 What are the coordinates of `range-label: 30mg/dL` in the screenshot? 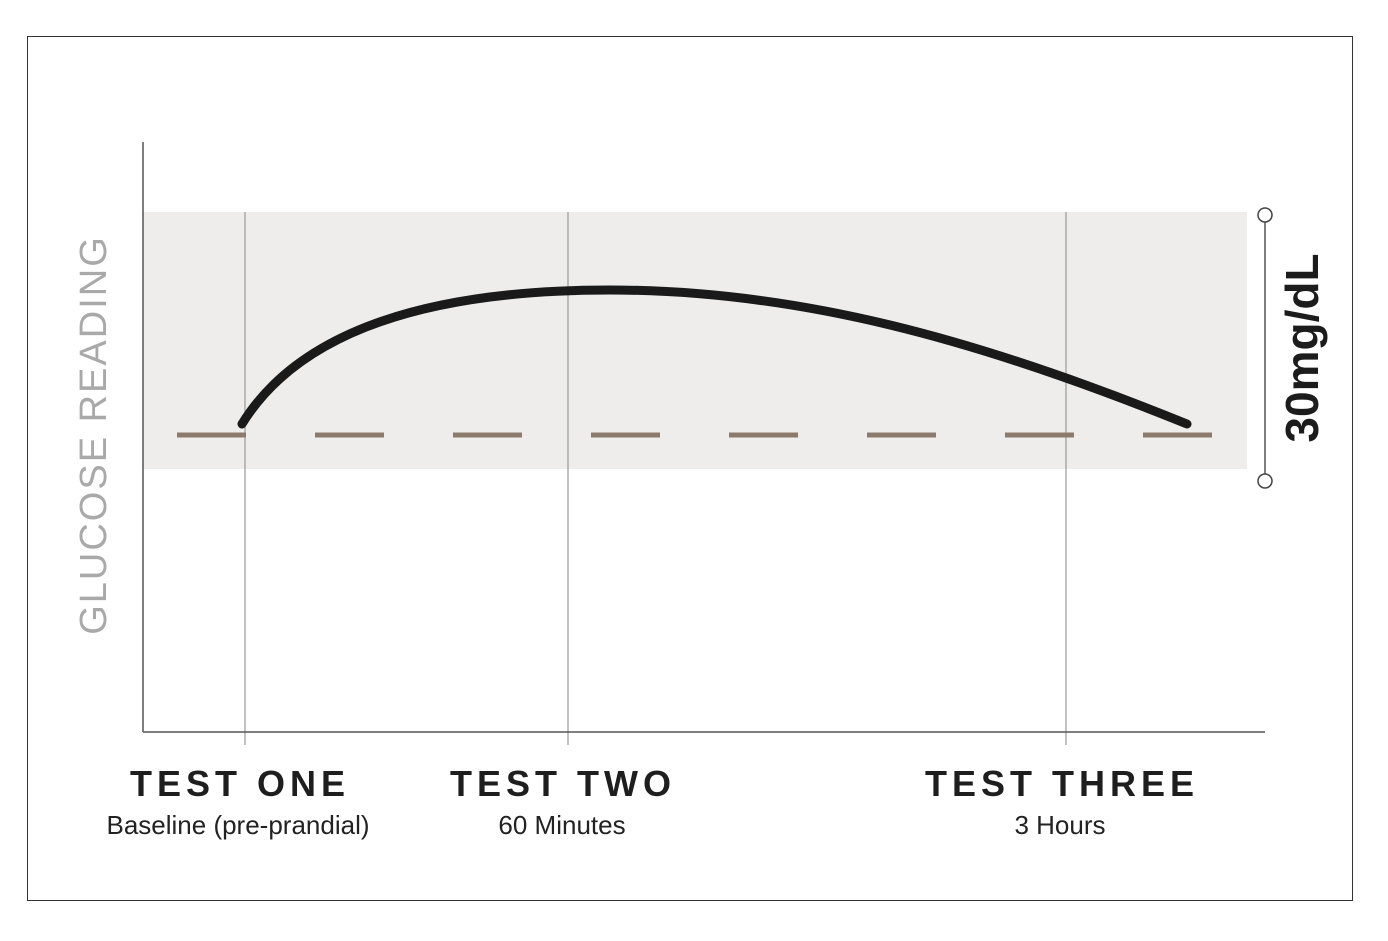 It's located at (1302, 347).